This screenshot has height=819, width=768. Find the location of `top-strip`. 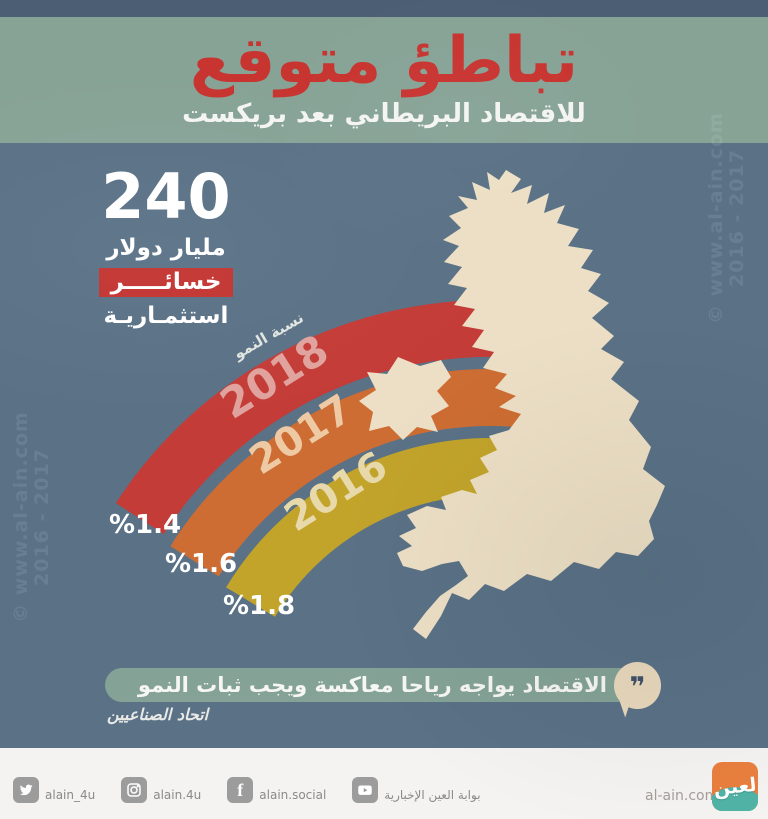

top-strip is located at coordinates (384, 8).